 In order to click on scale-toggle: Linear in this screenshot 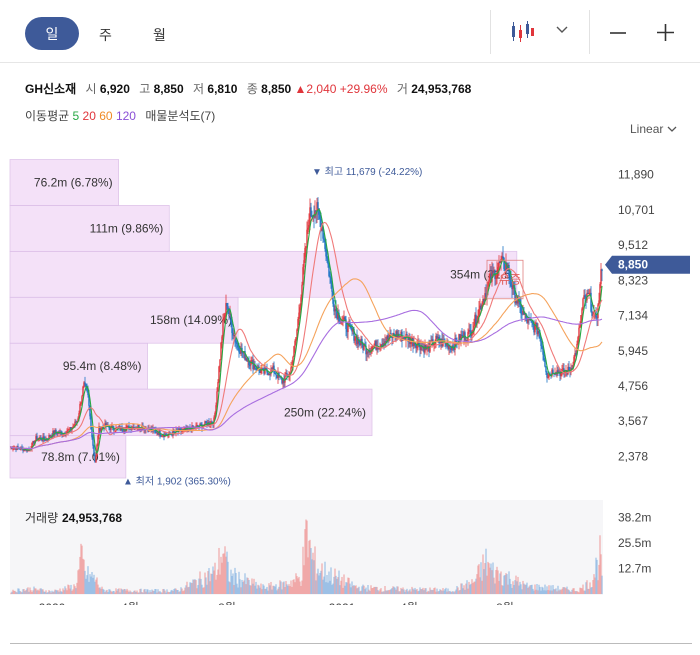, I will do `click(653, 129)`.